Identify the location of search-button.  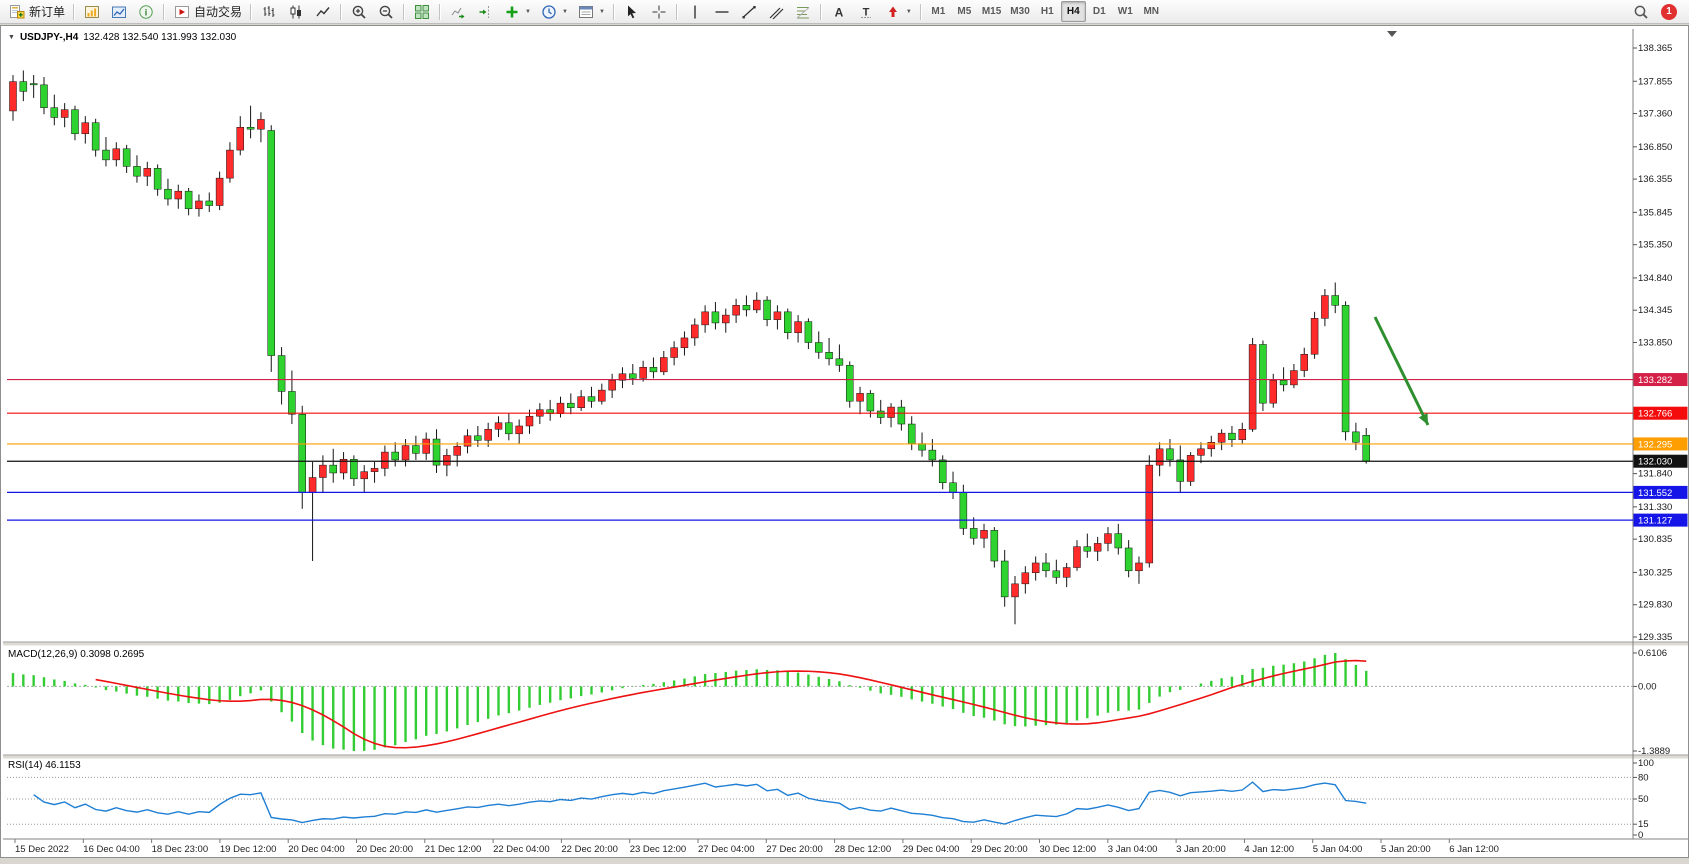
(1641, 11).